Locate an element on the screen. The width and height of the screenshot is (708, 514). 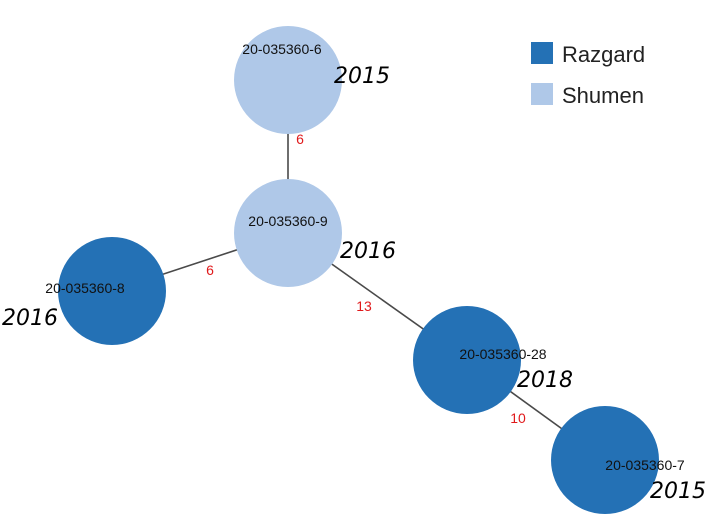
node: 20-035360-8 2016 is located at coordinates (84, 291).